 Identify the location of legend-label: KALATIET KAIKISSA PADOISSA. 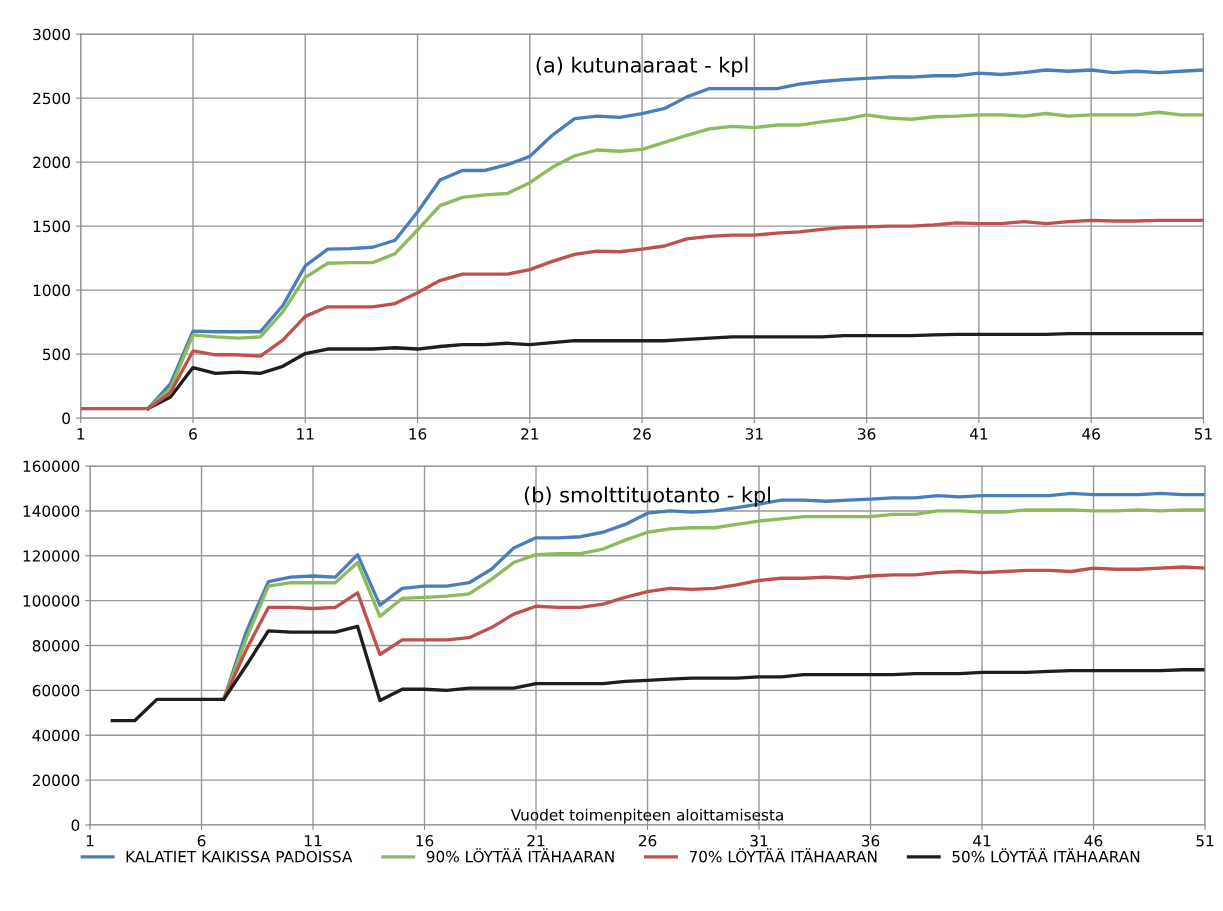
(239, 856).